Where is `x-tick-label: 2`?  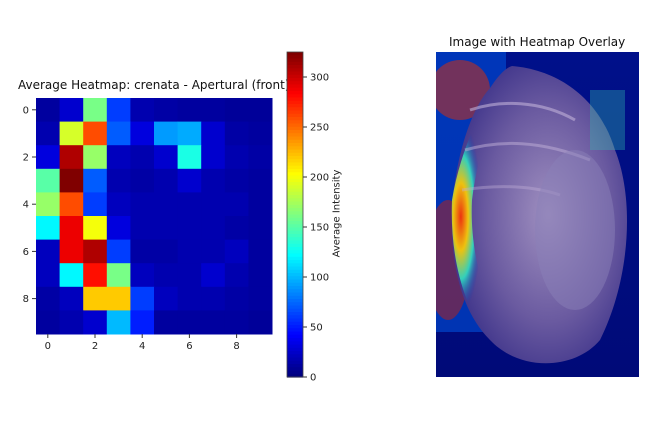 x-tick-label: 2 is located at coordinates (95, 346).